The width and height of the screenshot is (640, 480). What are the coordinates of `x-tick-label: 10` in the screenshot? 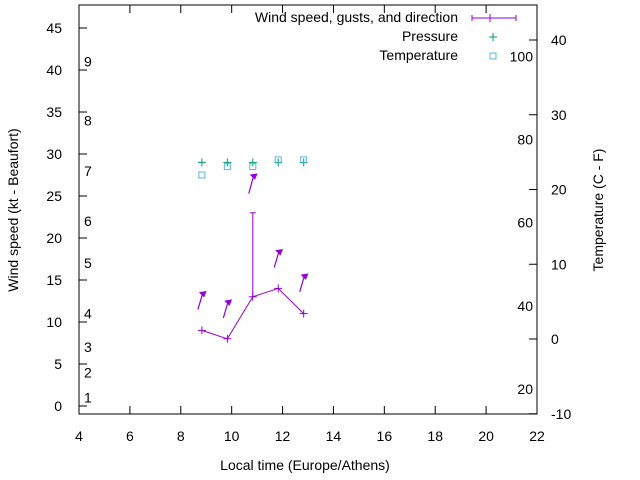 It's located at (232, 436).